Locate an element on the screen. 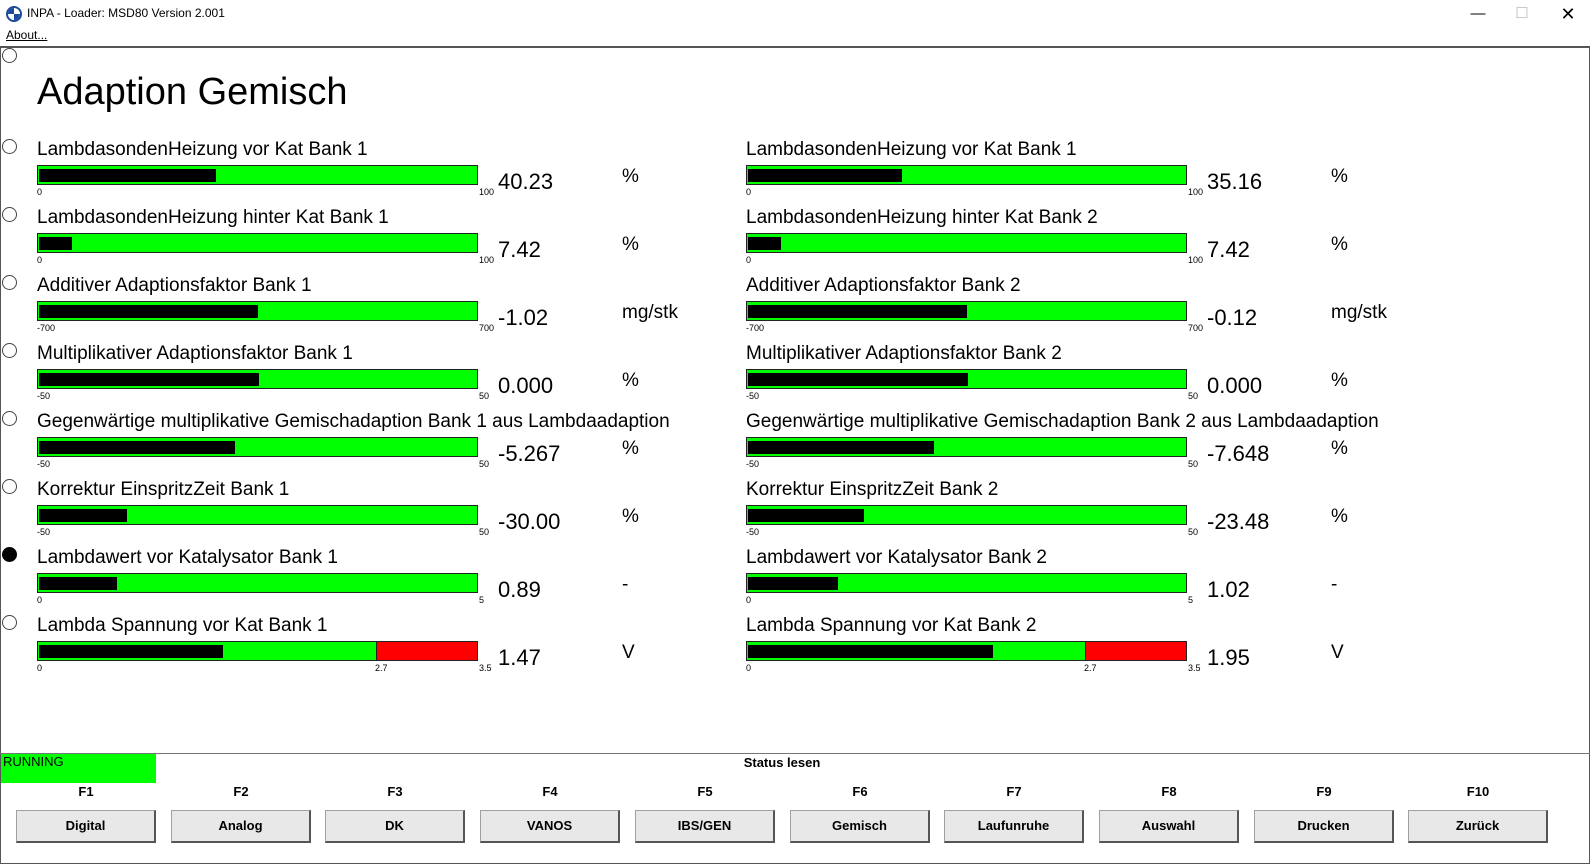 Image resolution: width=1592 pixels, height=866 pixels. function-key-label: F5 is located at coordinates (705, 791).